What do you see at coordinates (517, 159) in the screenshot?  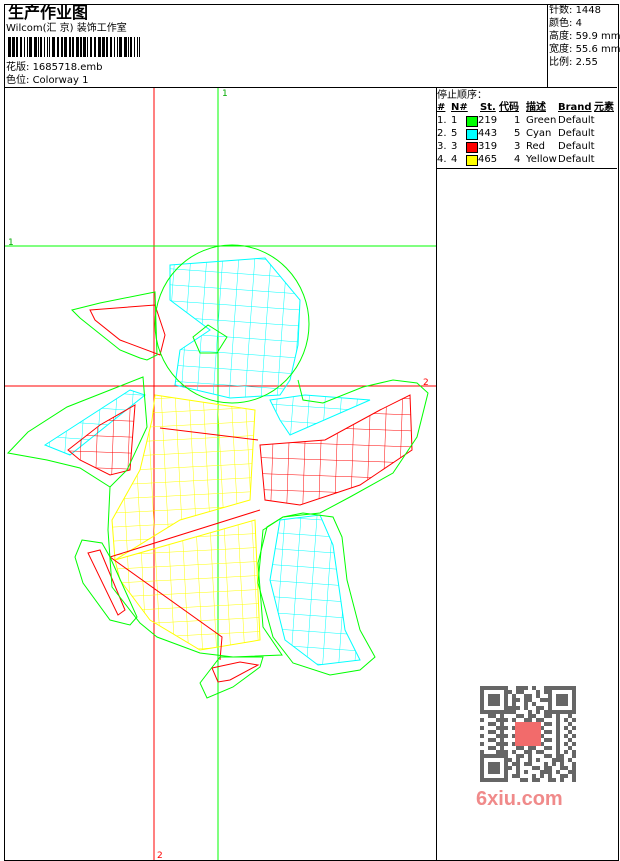 I see `cell-code: 4` at bounding box center [517, 159].